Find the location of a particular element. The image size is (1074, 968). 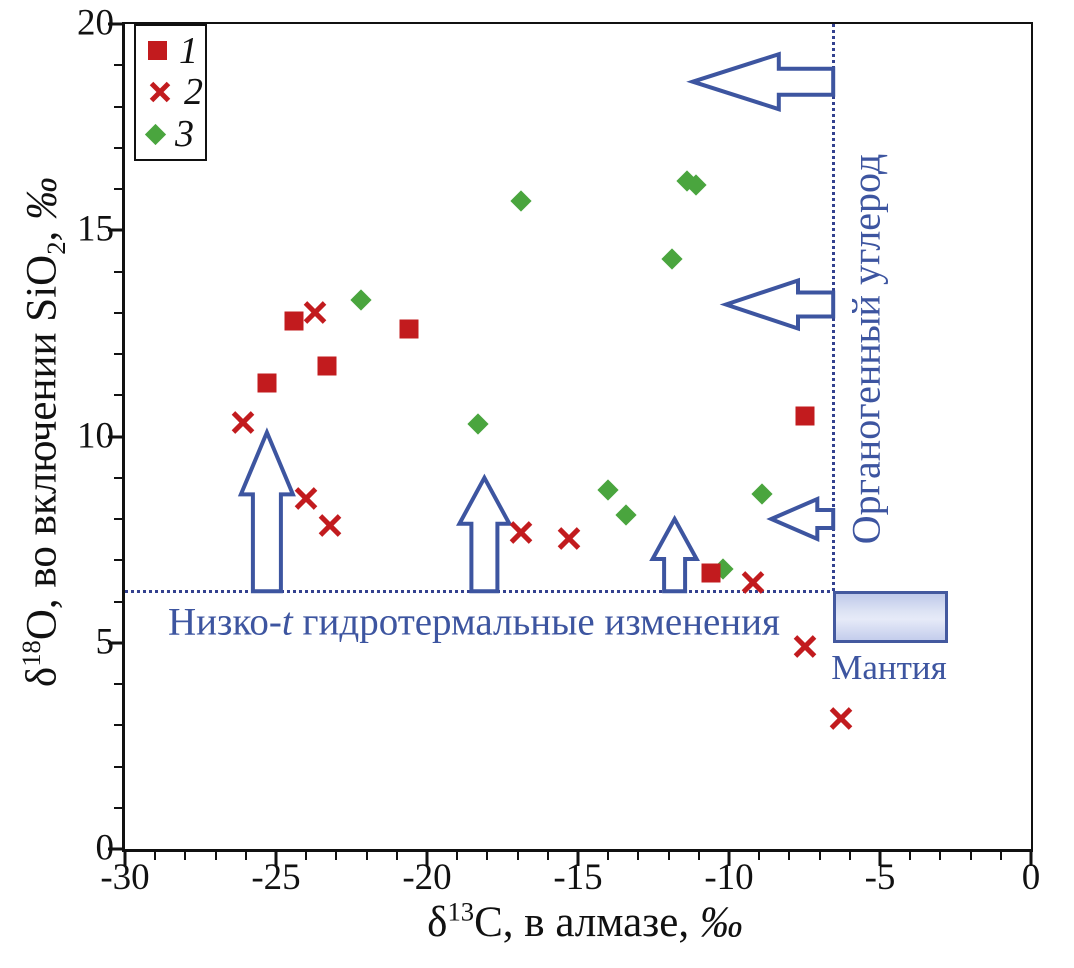

organogenic-carbon-annotation: Органогенный углерод is located at coordinates (866, 349).